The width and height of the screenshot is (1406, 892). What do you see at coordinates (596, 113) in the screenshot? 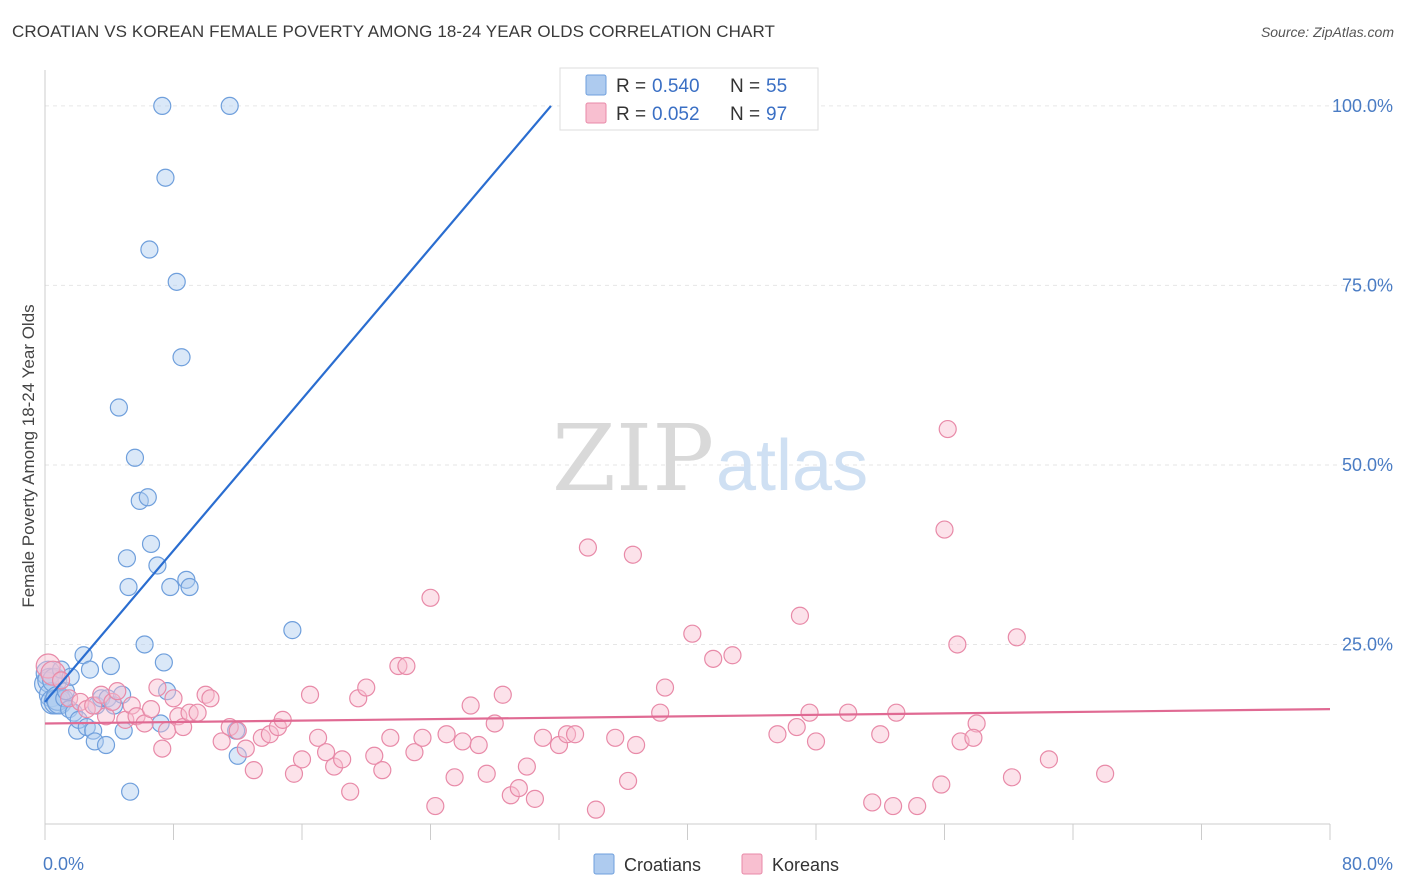
I see `legend-swatch-koreans` at bounding box center [596, 113].